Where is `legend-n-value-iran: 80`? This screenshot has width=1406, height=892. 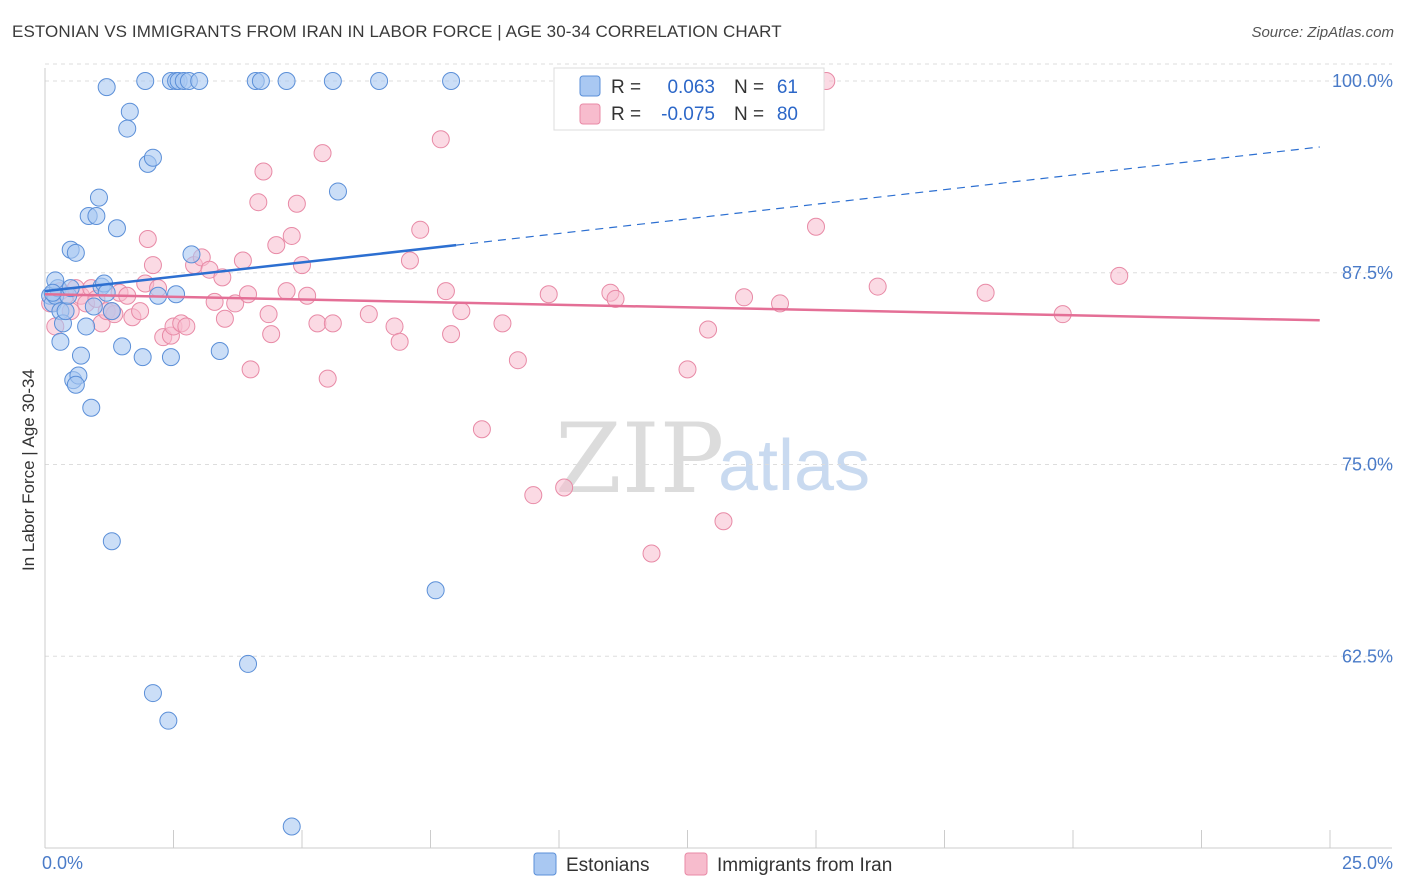 legend-n-value-iran: 80 is located at coordinates (787, 114).